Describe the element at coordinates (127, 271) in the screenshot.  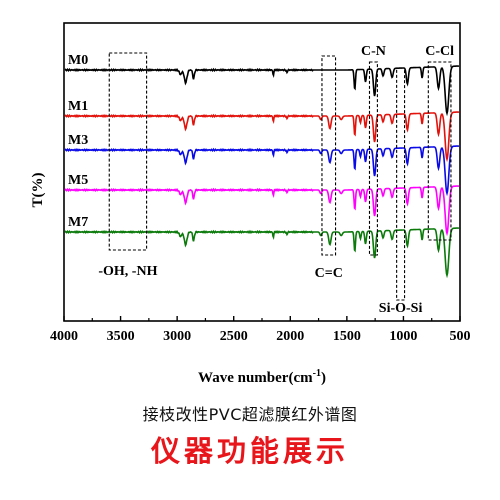
I see `band-label: -OH, -NH` at that location.